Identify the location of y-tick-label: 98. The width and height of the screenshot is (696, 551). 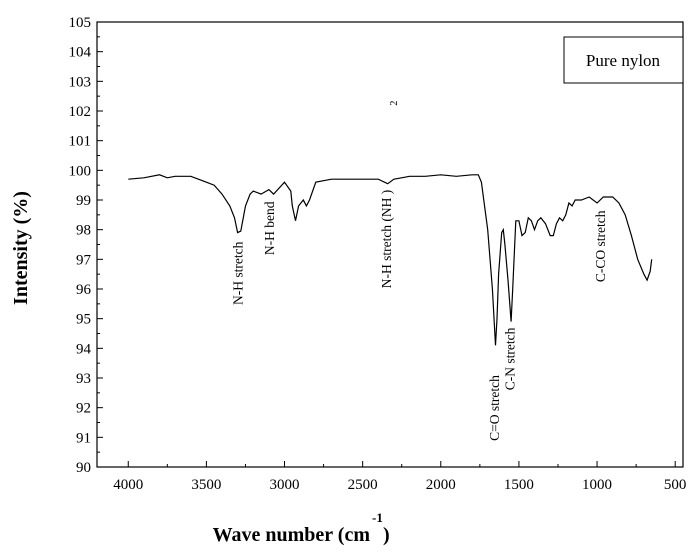
(83, 231).